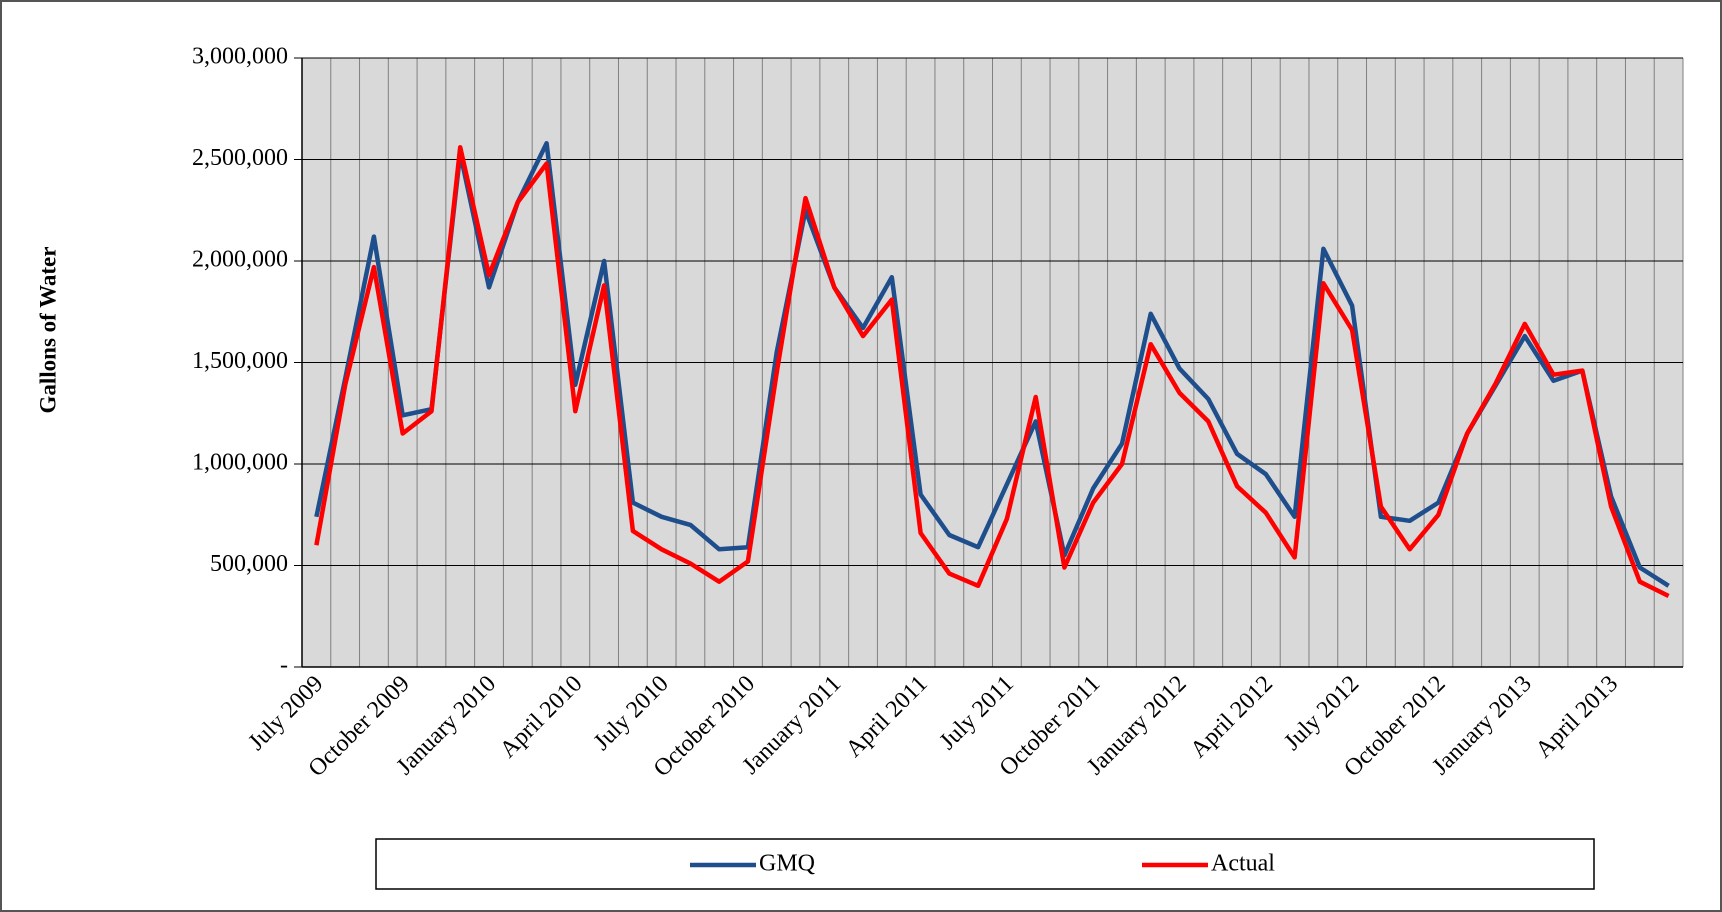 The height and width of the screenshot is (912, 1722). What do you see at coordinates (240, 361) in the screenshot?
I see `y-tick-label: 1,500,000` at bounding box center [240, 361].